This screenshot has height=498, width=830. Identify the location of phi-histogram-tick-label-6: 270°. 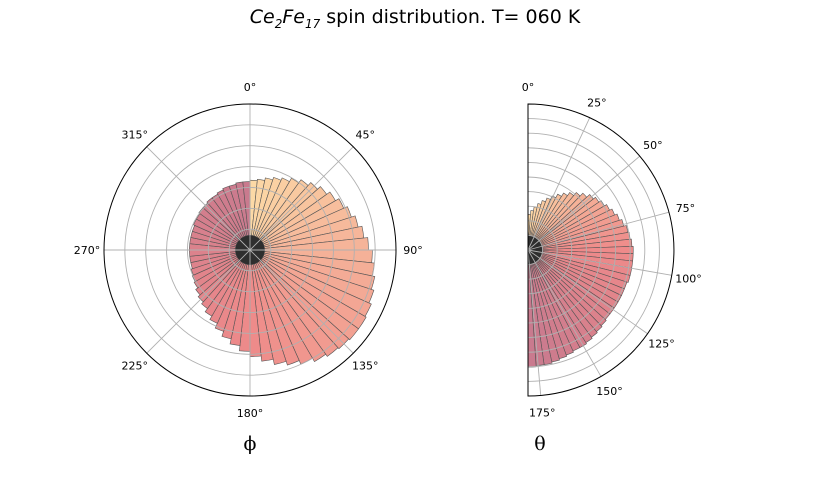
(87, 250).